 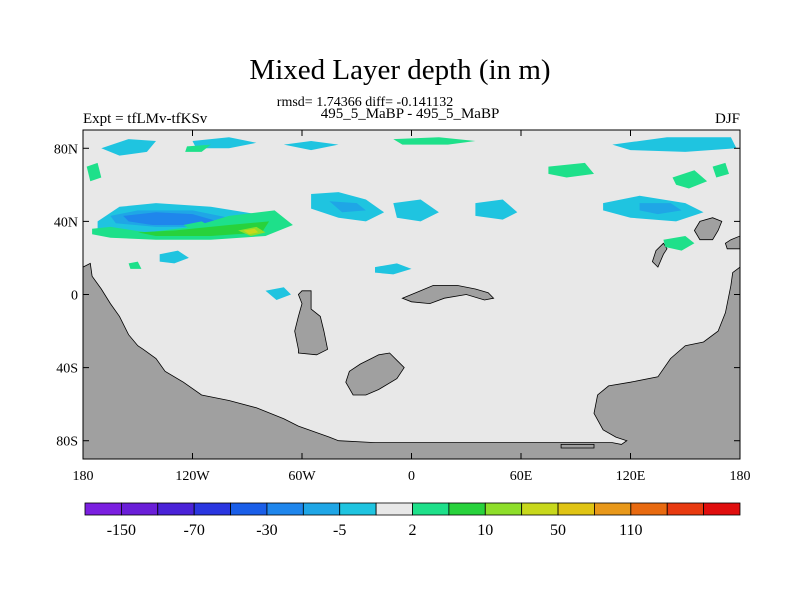 What do you see at coordinates (266, 530) in the screenshot?
I see `colorbar-label: -30` at bounding box center [266, 530].